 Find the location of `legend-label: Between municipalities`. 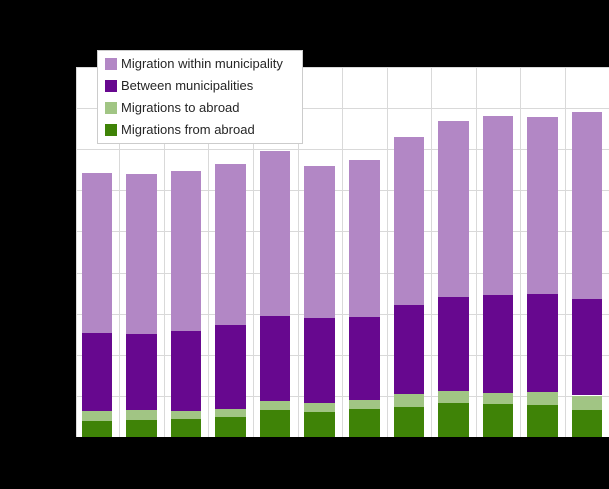

legend-label: Between municipalities is located at coordinates (187, 85).